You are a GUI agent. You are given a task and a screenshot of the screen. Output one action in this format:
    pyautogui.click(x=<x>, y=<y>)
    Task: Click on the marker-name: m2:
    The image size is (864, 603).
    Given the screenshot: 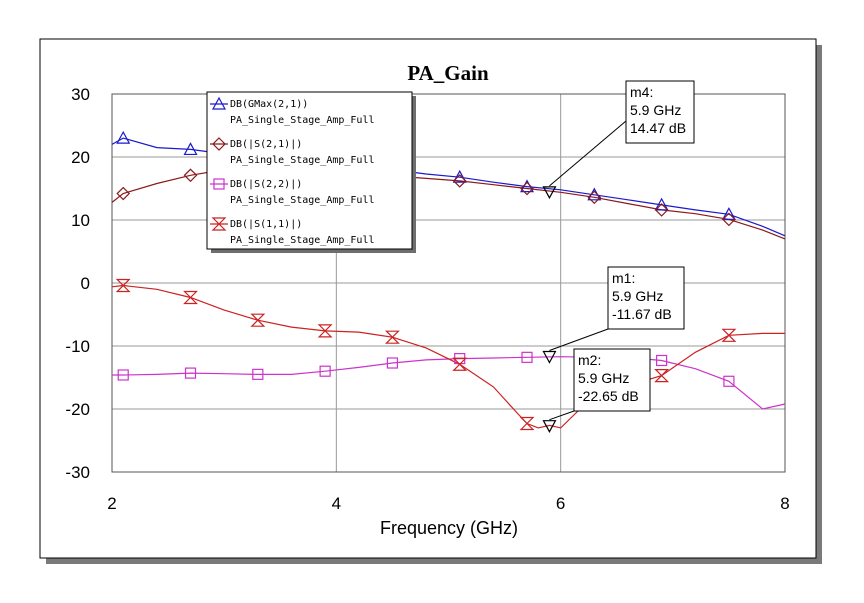 What is the action you would take?
    pyautogui.click(x=589, y=360)
    